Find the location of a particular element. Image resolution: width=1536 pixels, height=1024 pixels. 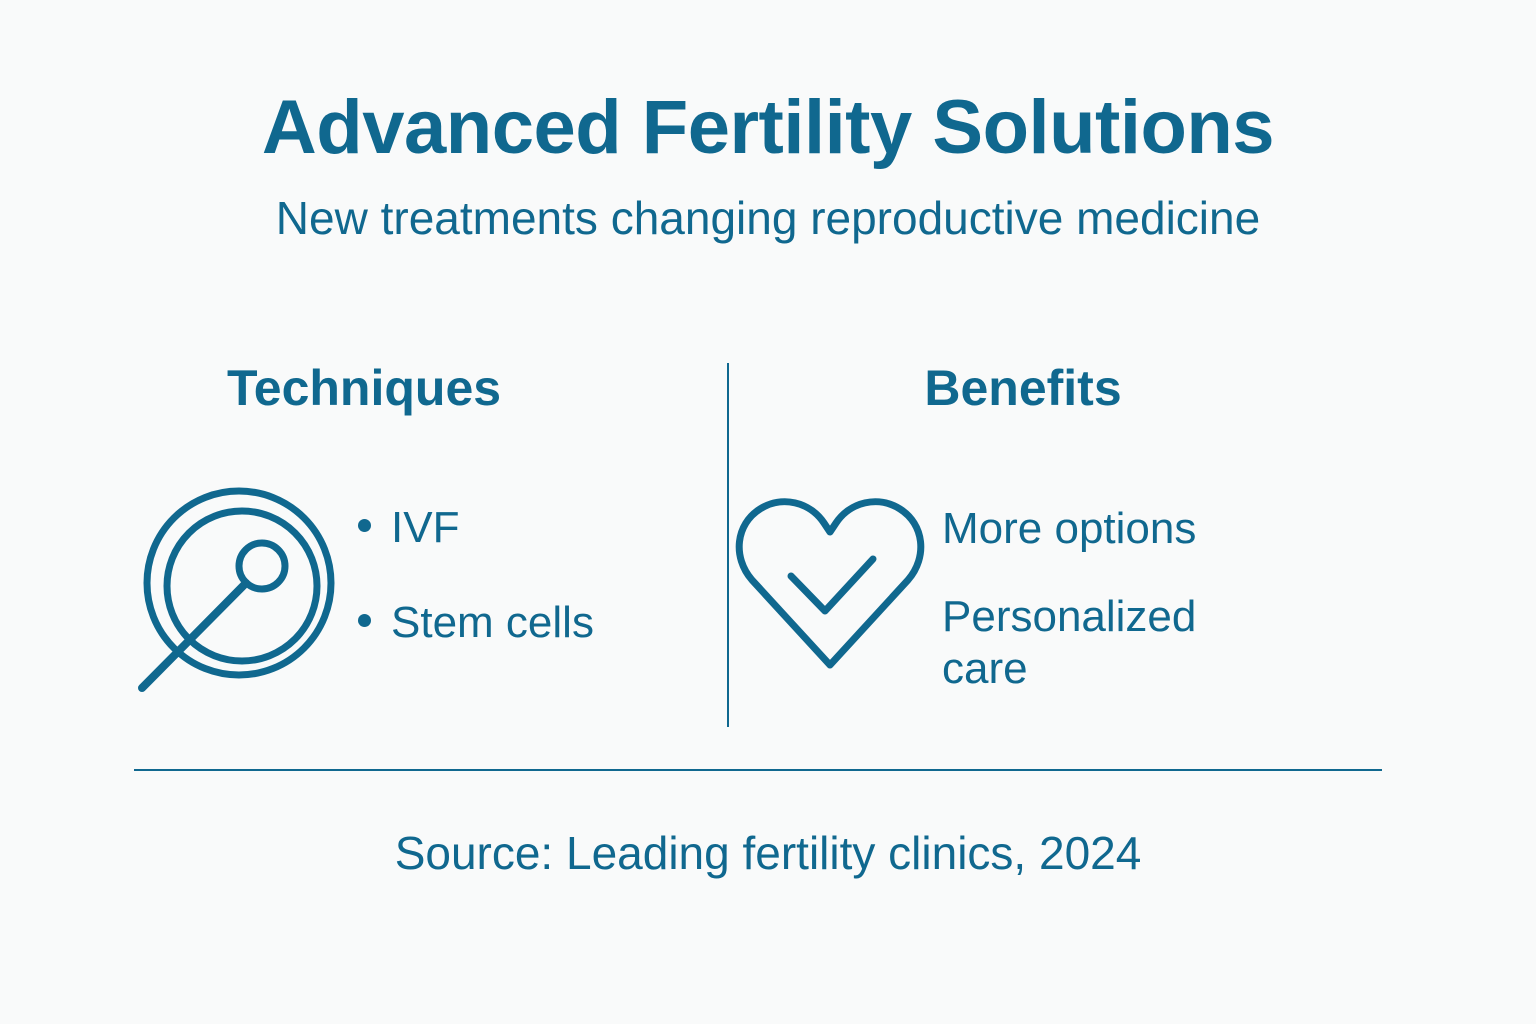

column-techniques: Techniques IVF is located at coordinates (429, 547).